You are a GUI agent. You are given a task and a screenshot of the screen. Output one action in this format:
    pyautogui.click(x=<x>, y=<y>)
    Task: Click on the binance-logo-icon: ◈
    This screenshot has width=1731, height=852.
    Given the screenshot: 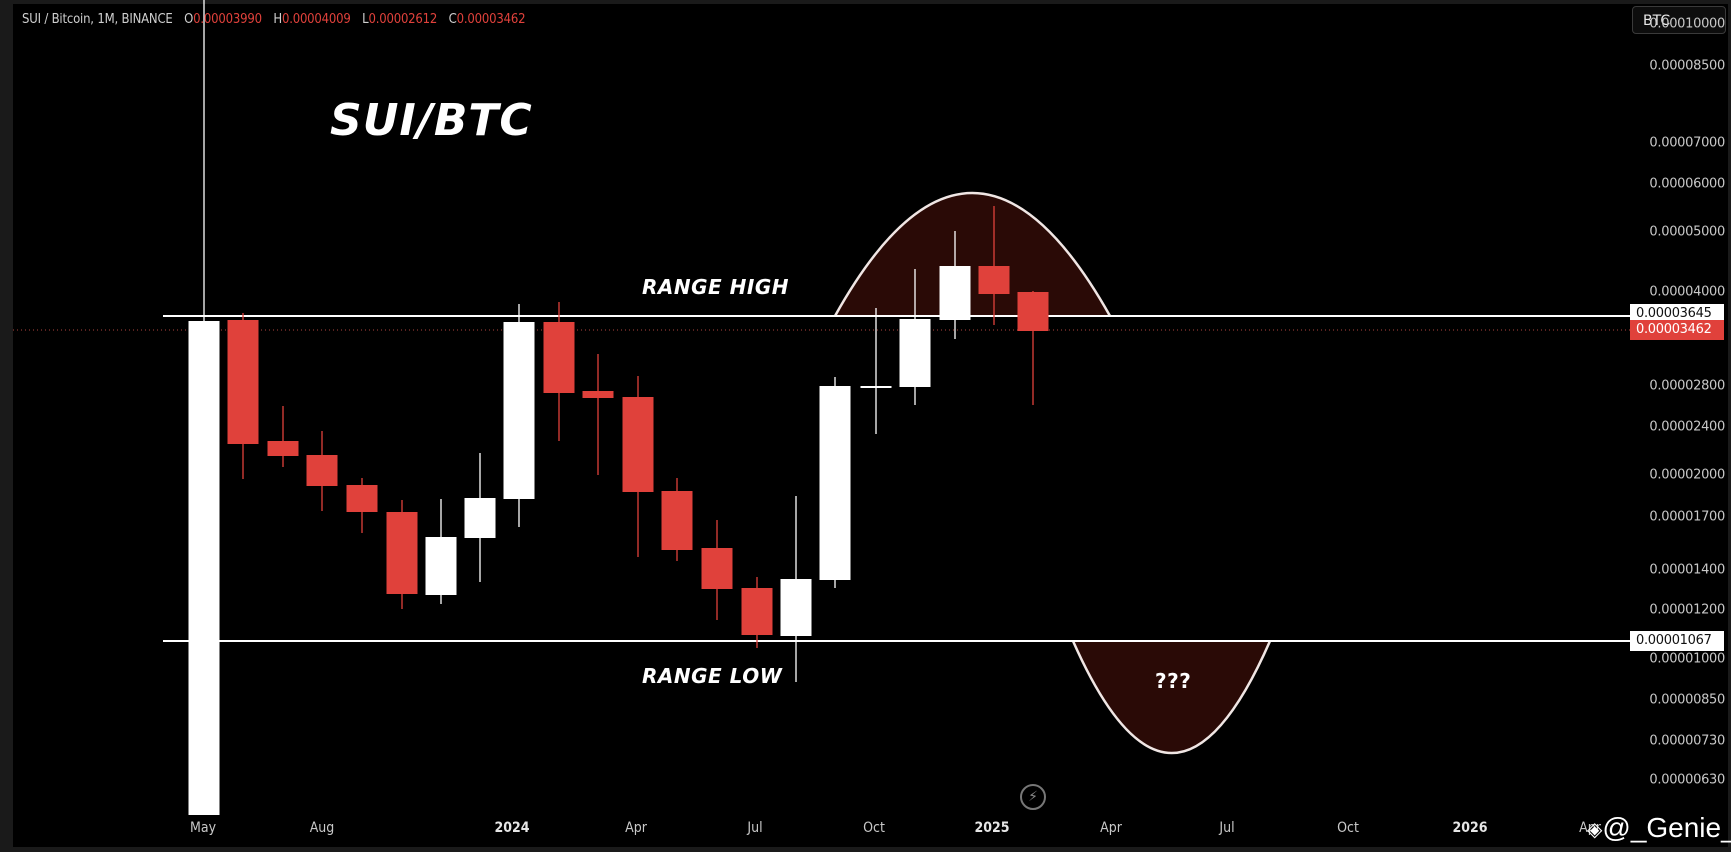 What is the action you would take?
    pyautogui.click(x=1595, y=830)
    